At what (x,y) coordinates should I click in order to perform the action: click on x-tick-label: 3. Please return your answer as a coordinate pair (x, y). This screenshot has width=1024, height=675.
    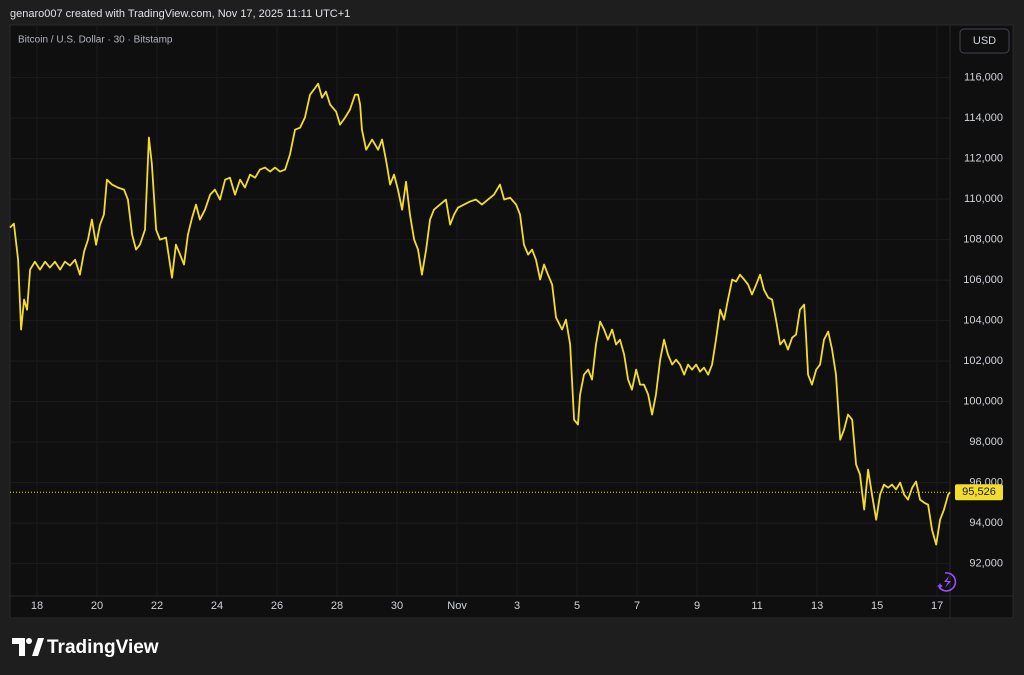
    Looking at the image, I should click on (517, 606).